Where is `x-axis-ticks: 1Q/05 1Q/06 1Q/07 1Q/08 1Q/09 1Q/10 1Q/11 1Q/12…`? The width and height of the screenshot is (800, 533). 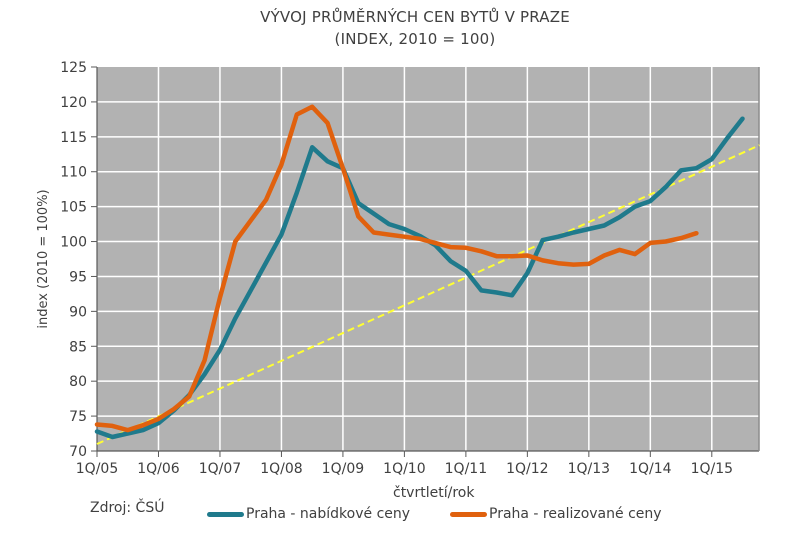 x-axis-ticks: 1Q/05 1Q/06 1Q/07 1Q/08 1Q/09 1Q/10 1Q/11 1Q/12… is located at coordinates (404, 469).